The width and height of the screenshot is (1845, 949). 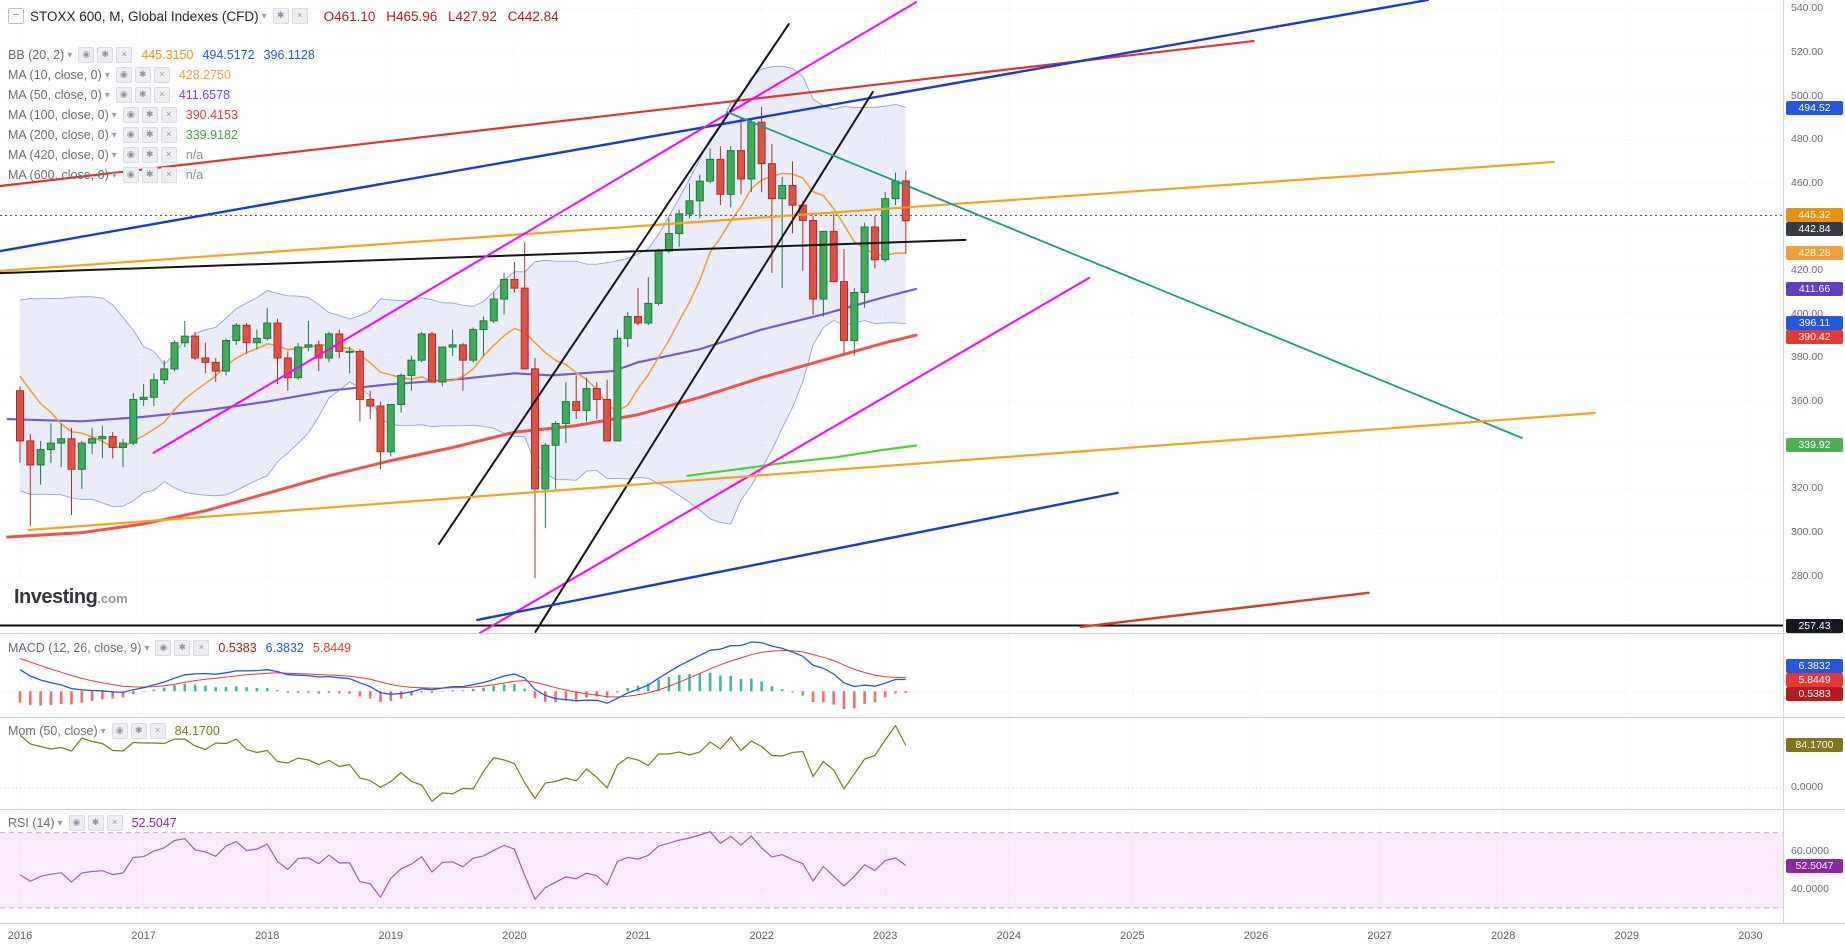 What do you see at coordinates (283, 95) in the screenshot?
I see `indicator-row-ma50: MA (50, close, 0) ▾ ◉ ✱ × 411.6578` at bounding box center [283, 95].